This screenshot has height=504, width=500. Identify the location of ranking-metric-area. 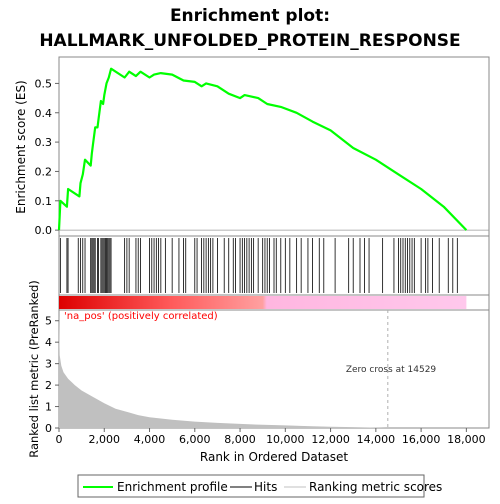
(223, 371).